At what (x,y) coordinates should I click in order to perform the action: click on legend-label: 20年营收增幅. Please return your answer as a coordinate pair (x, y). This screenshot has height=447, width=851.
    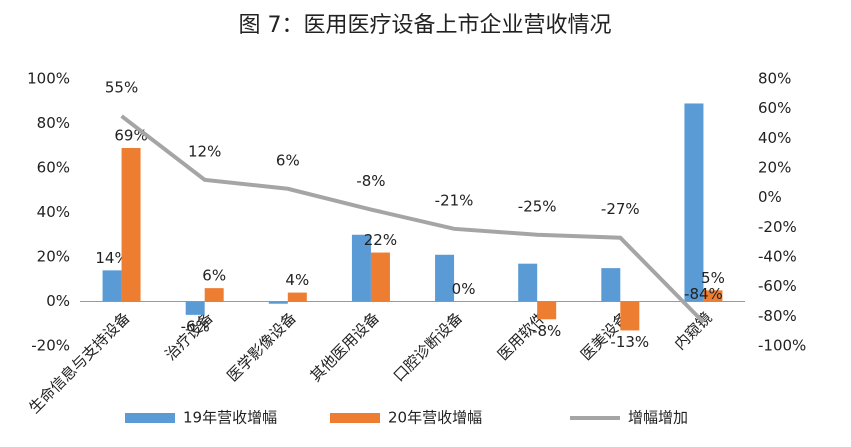
    Looking at the image, I should click on (435, 418).